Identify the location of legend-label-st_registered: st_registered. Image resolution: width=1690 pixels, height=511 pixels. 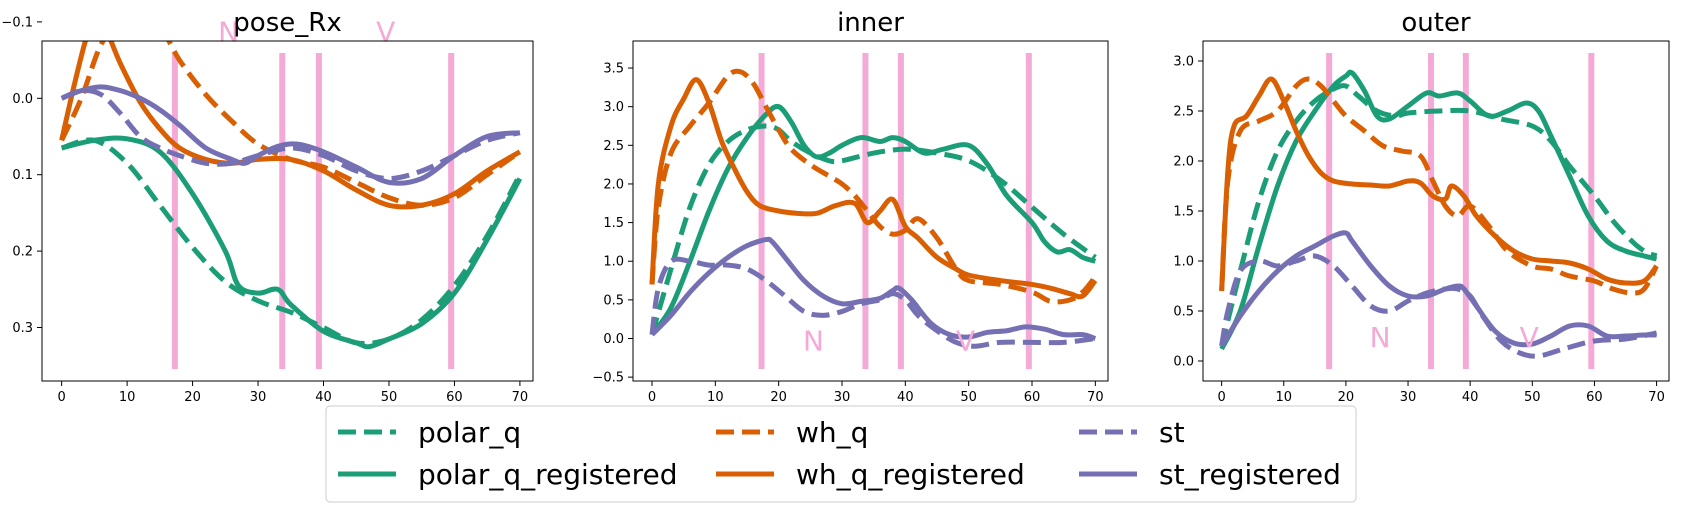
(1250, 474).